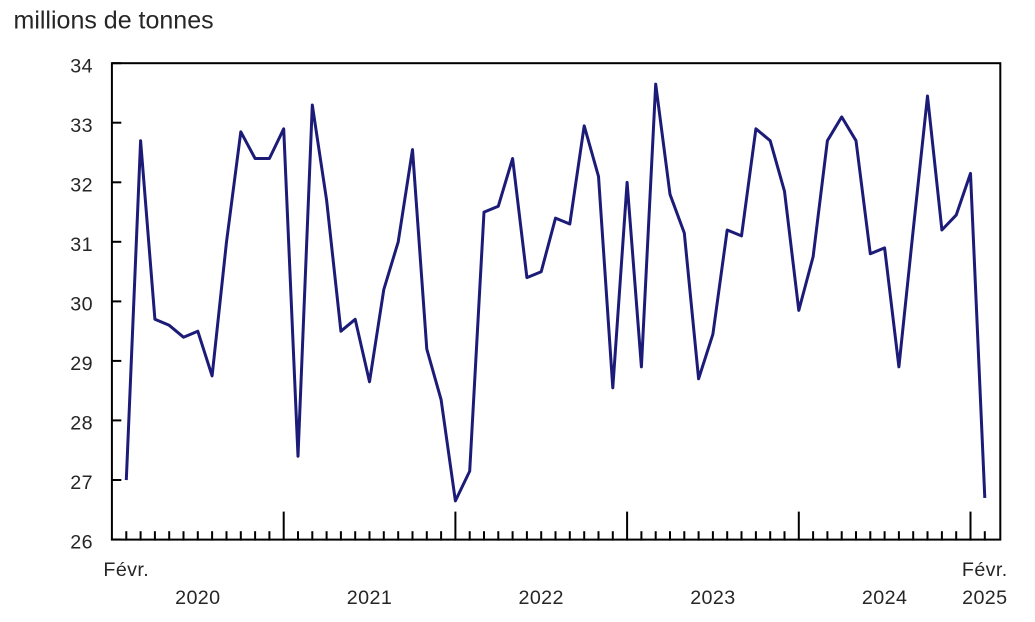  What do you see at coordinates (81, 543) in the screenshot?
I see `svg-text: 26` at bounding box center [81, 543].